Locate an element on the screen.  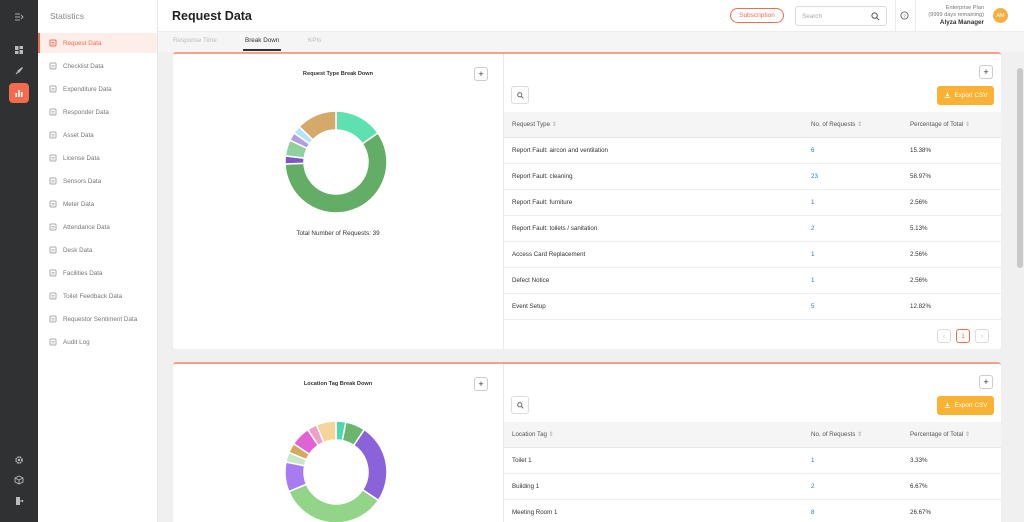
sidebar-item-label: Expenditure Data is located at coordinates (87, 89).